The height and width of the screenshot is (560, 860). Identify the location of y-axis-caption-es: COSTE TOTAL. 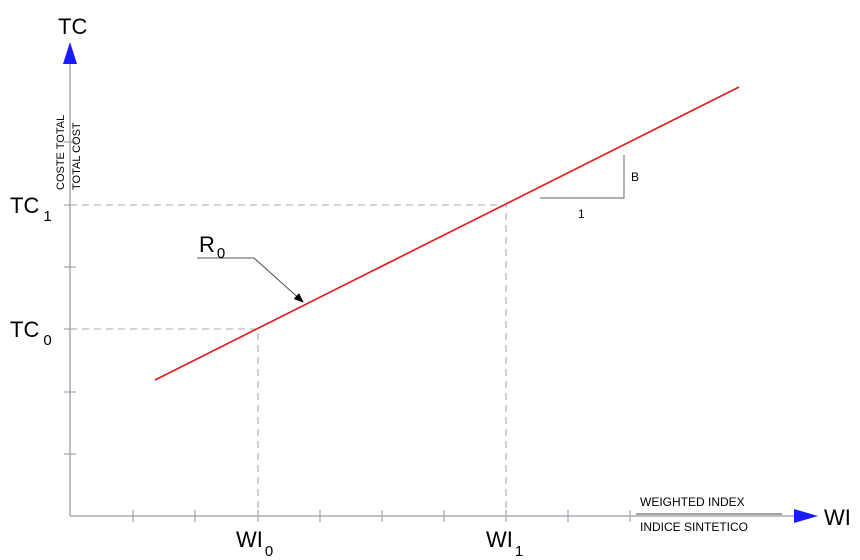
(61, 152).